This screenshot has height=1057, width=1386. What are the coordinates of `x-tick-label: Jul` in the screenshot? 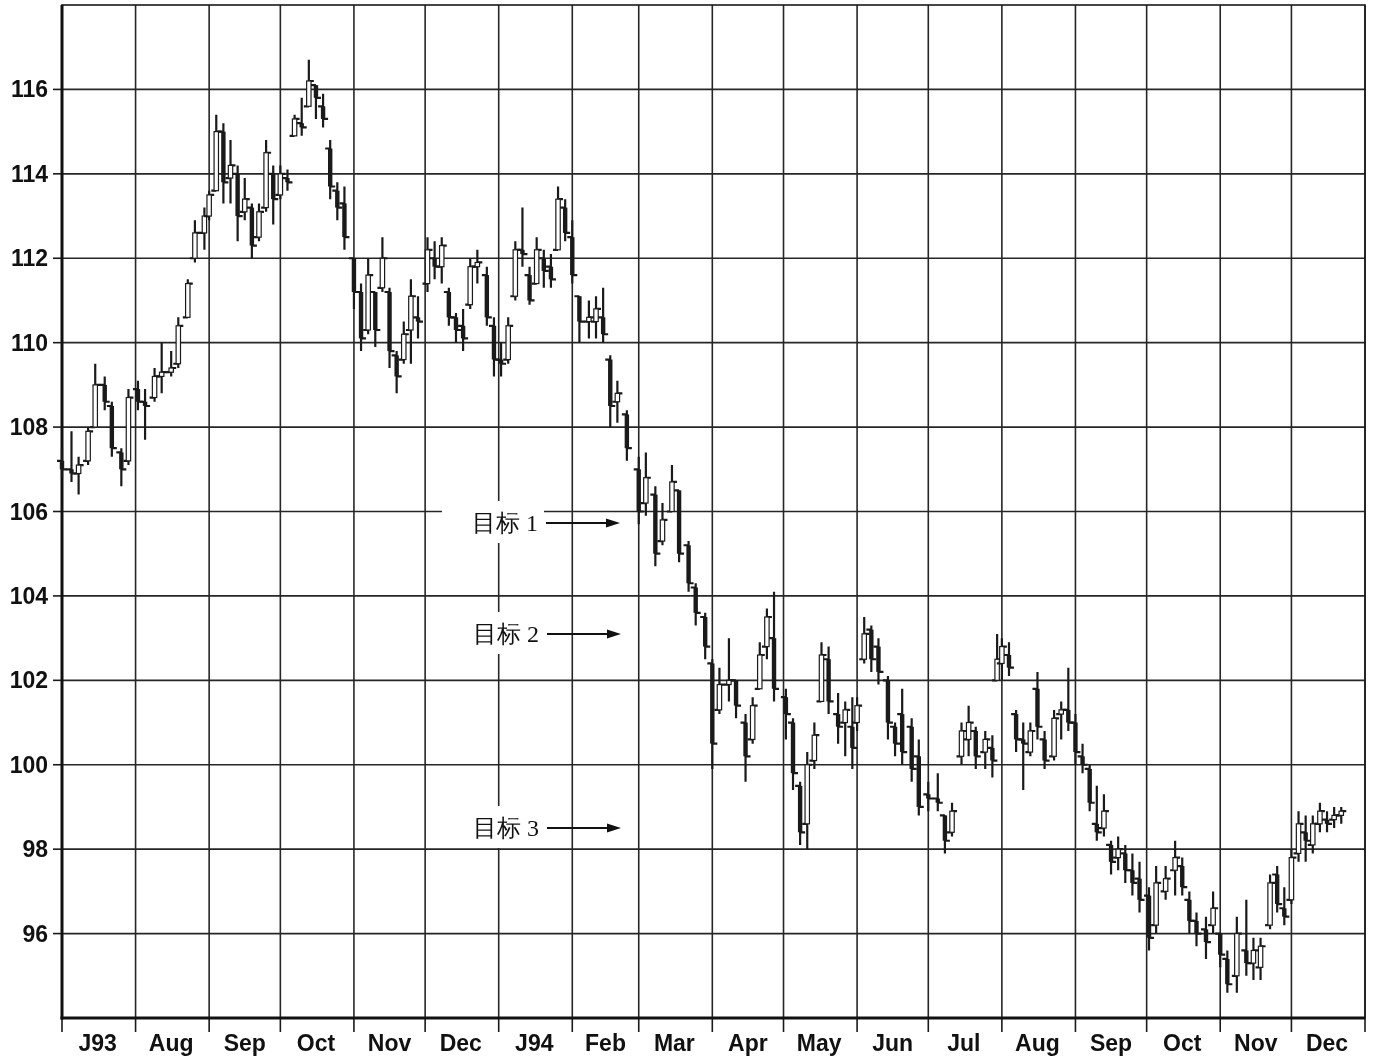 It's located at (964, 1043).